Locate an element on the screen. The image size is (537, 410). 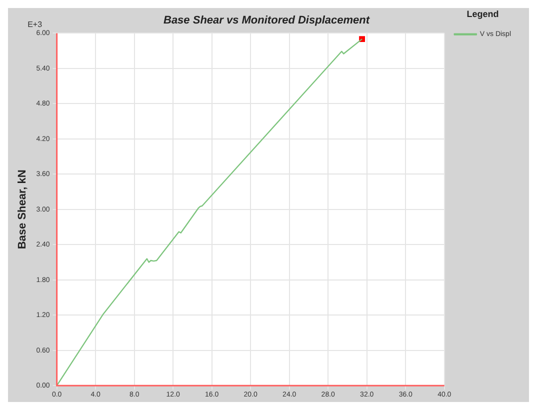
text: E+3 is located at coordinates (35, 25).